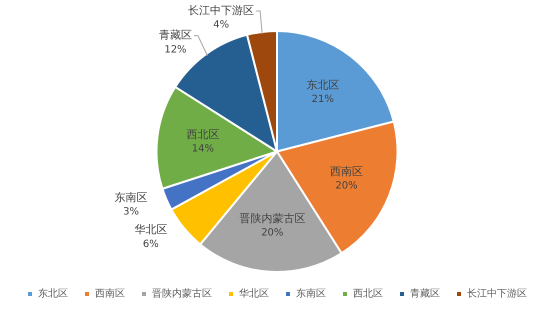 Image resolution: width=554 pixels, height=323 pixels. I want to click on slice-label: 长江中下游区, so click(221, 10).